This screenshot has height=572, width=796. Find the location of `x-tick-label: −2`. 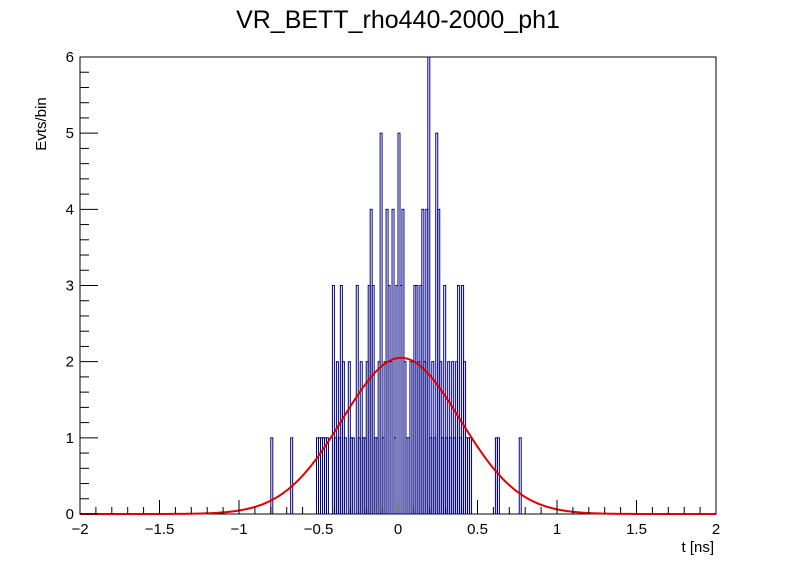

x-tick-label: −2 is located at coordinates (79, 529).